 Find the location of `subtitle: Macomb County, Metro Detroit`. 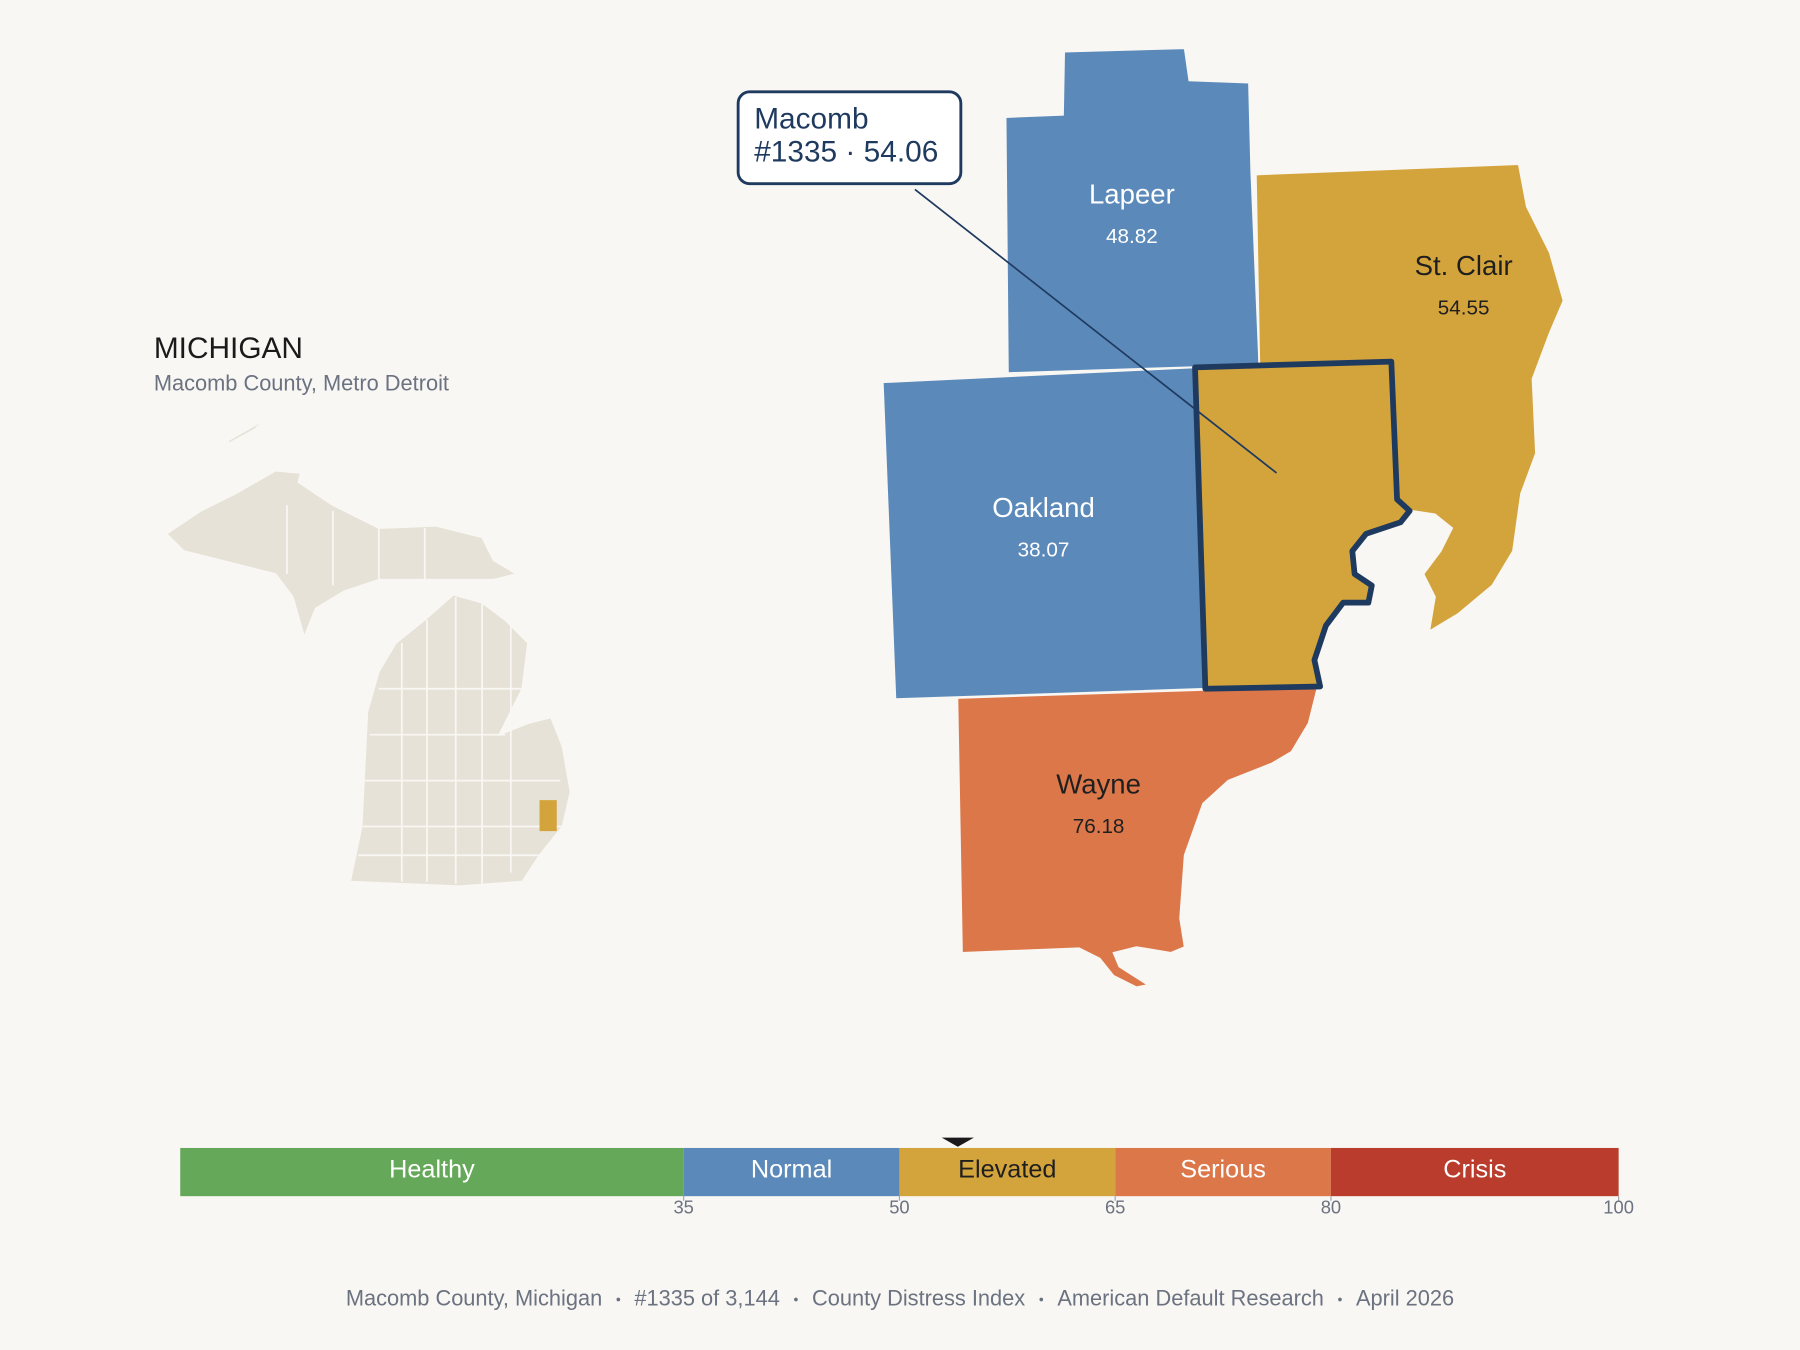

subtitle: Macomb County, Metro Detroit is located at coordinates (301, 382).